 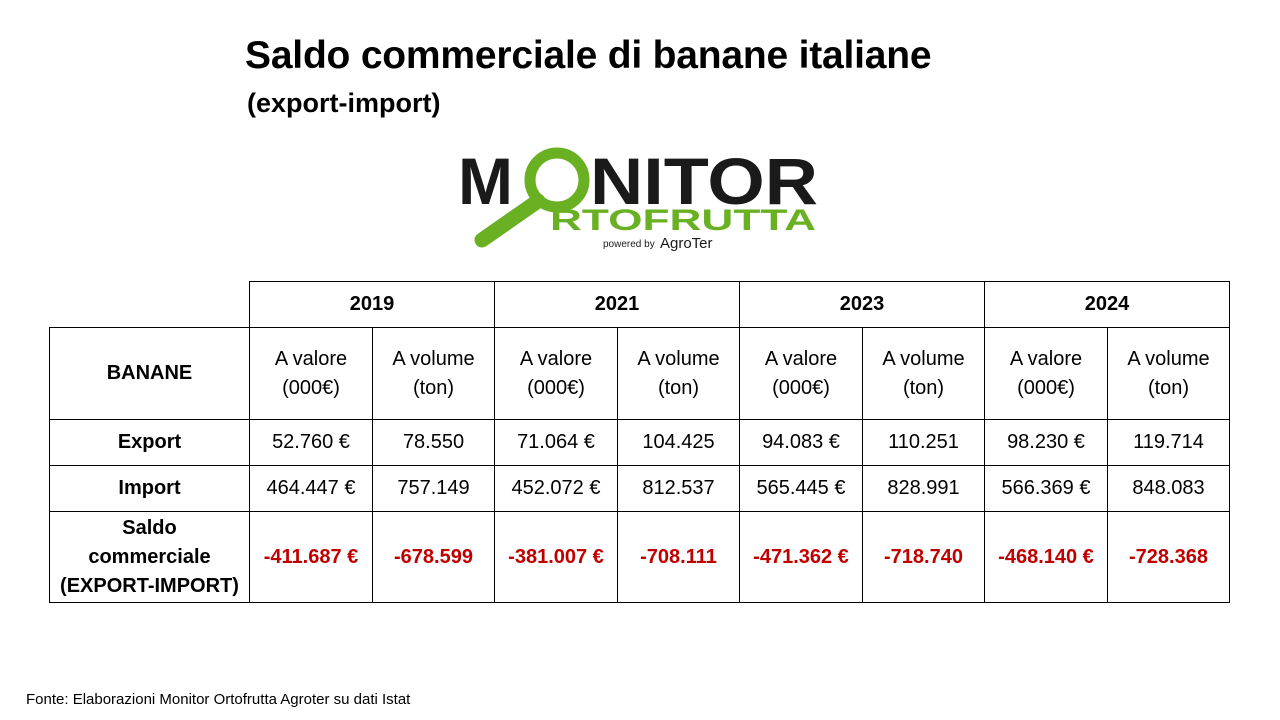 What do you see at coordinates (588, 55) in the screenshot?
I see `page-title: Saldo commerciale di banane italiane` at bounding box center [588, 55].